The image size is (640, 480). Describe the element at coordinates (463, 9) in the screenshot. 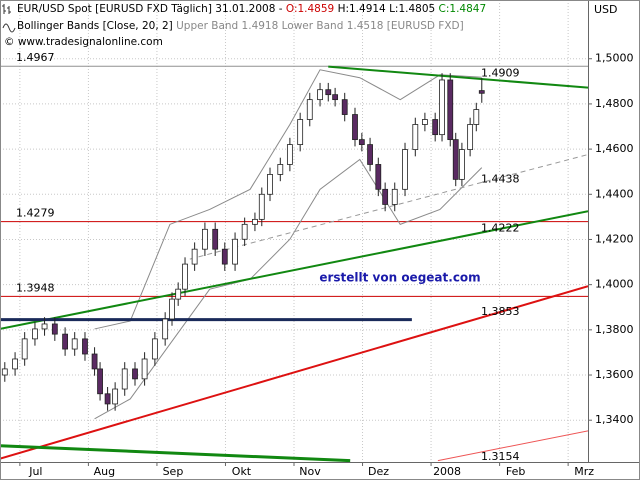

I see `quote-close: C:1.4847` at that location.